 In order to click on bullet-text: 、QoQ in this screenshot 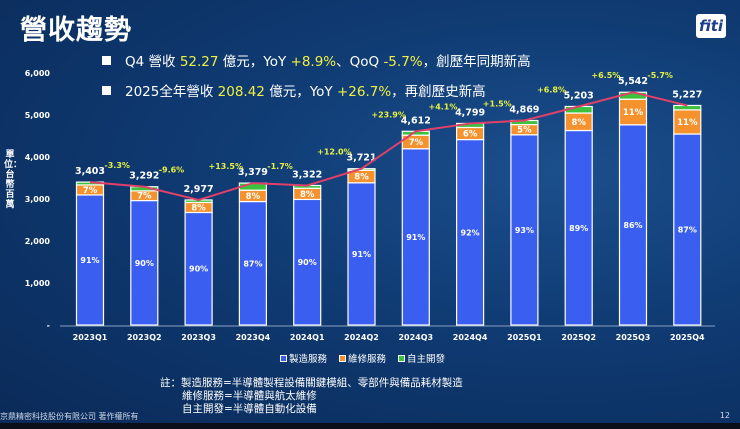, I will do `click(360, 62)`.